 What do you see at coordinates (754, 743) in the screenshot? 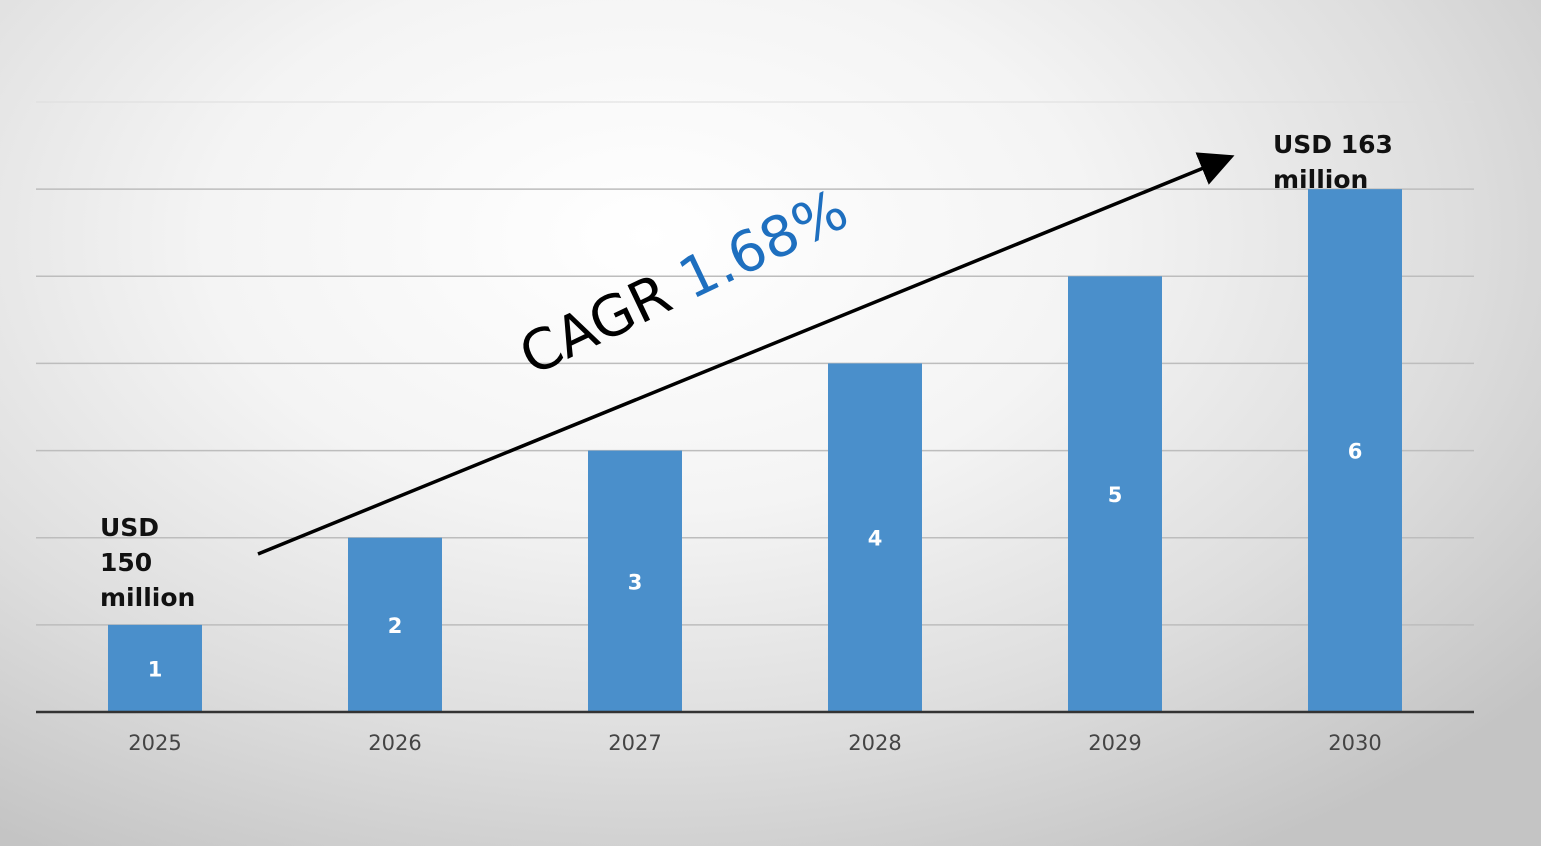
I see `x-tick-labels: 2025 2026 2027 2028 2029 2030` at bounding box center [754, 743].